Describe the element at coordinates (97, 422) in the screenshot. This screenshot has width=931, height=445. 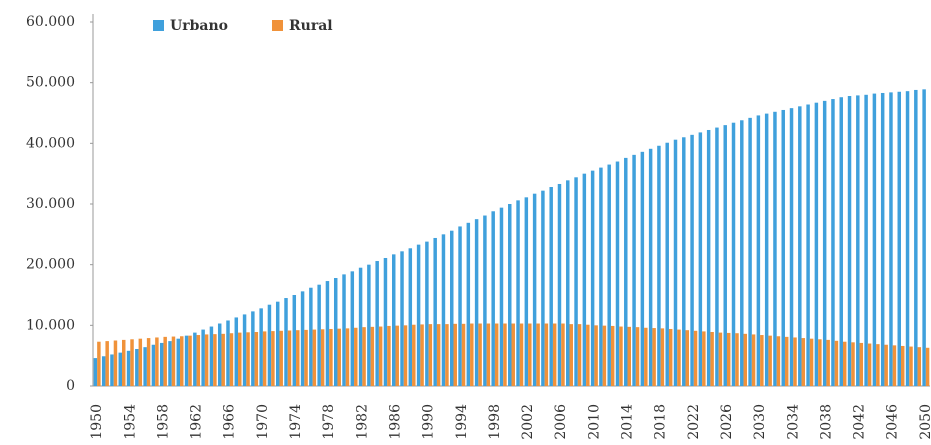
I see `x-tick-label: 1950` at that location.